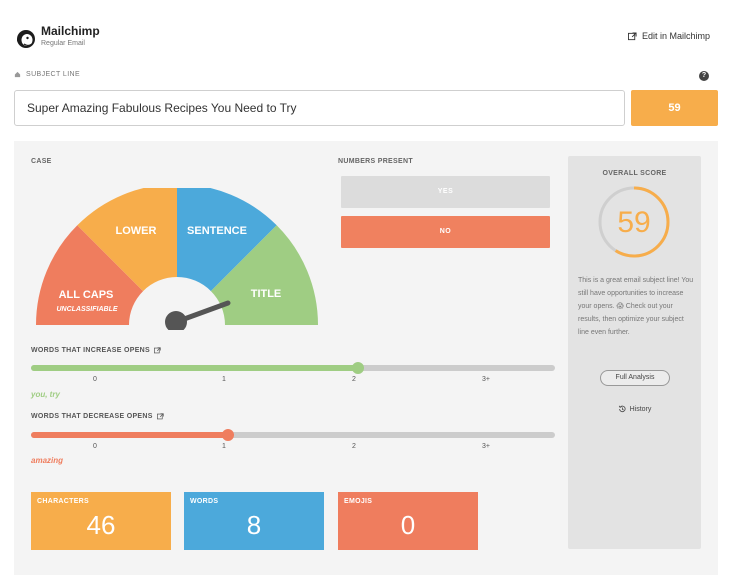  I want to click on subject-score-badge: 59, so click(674, 108).